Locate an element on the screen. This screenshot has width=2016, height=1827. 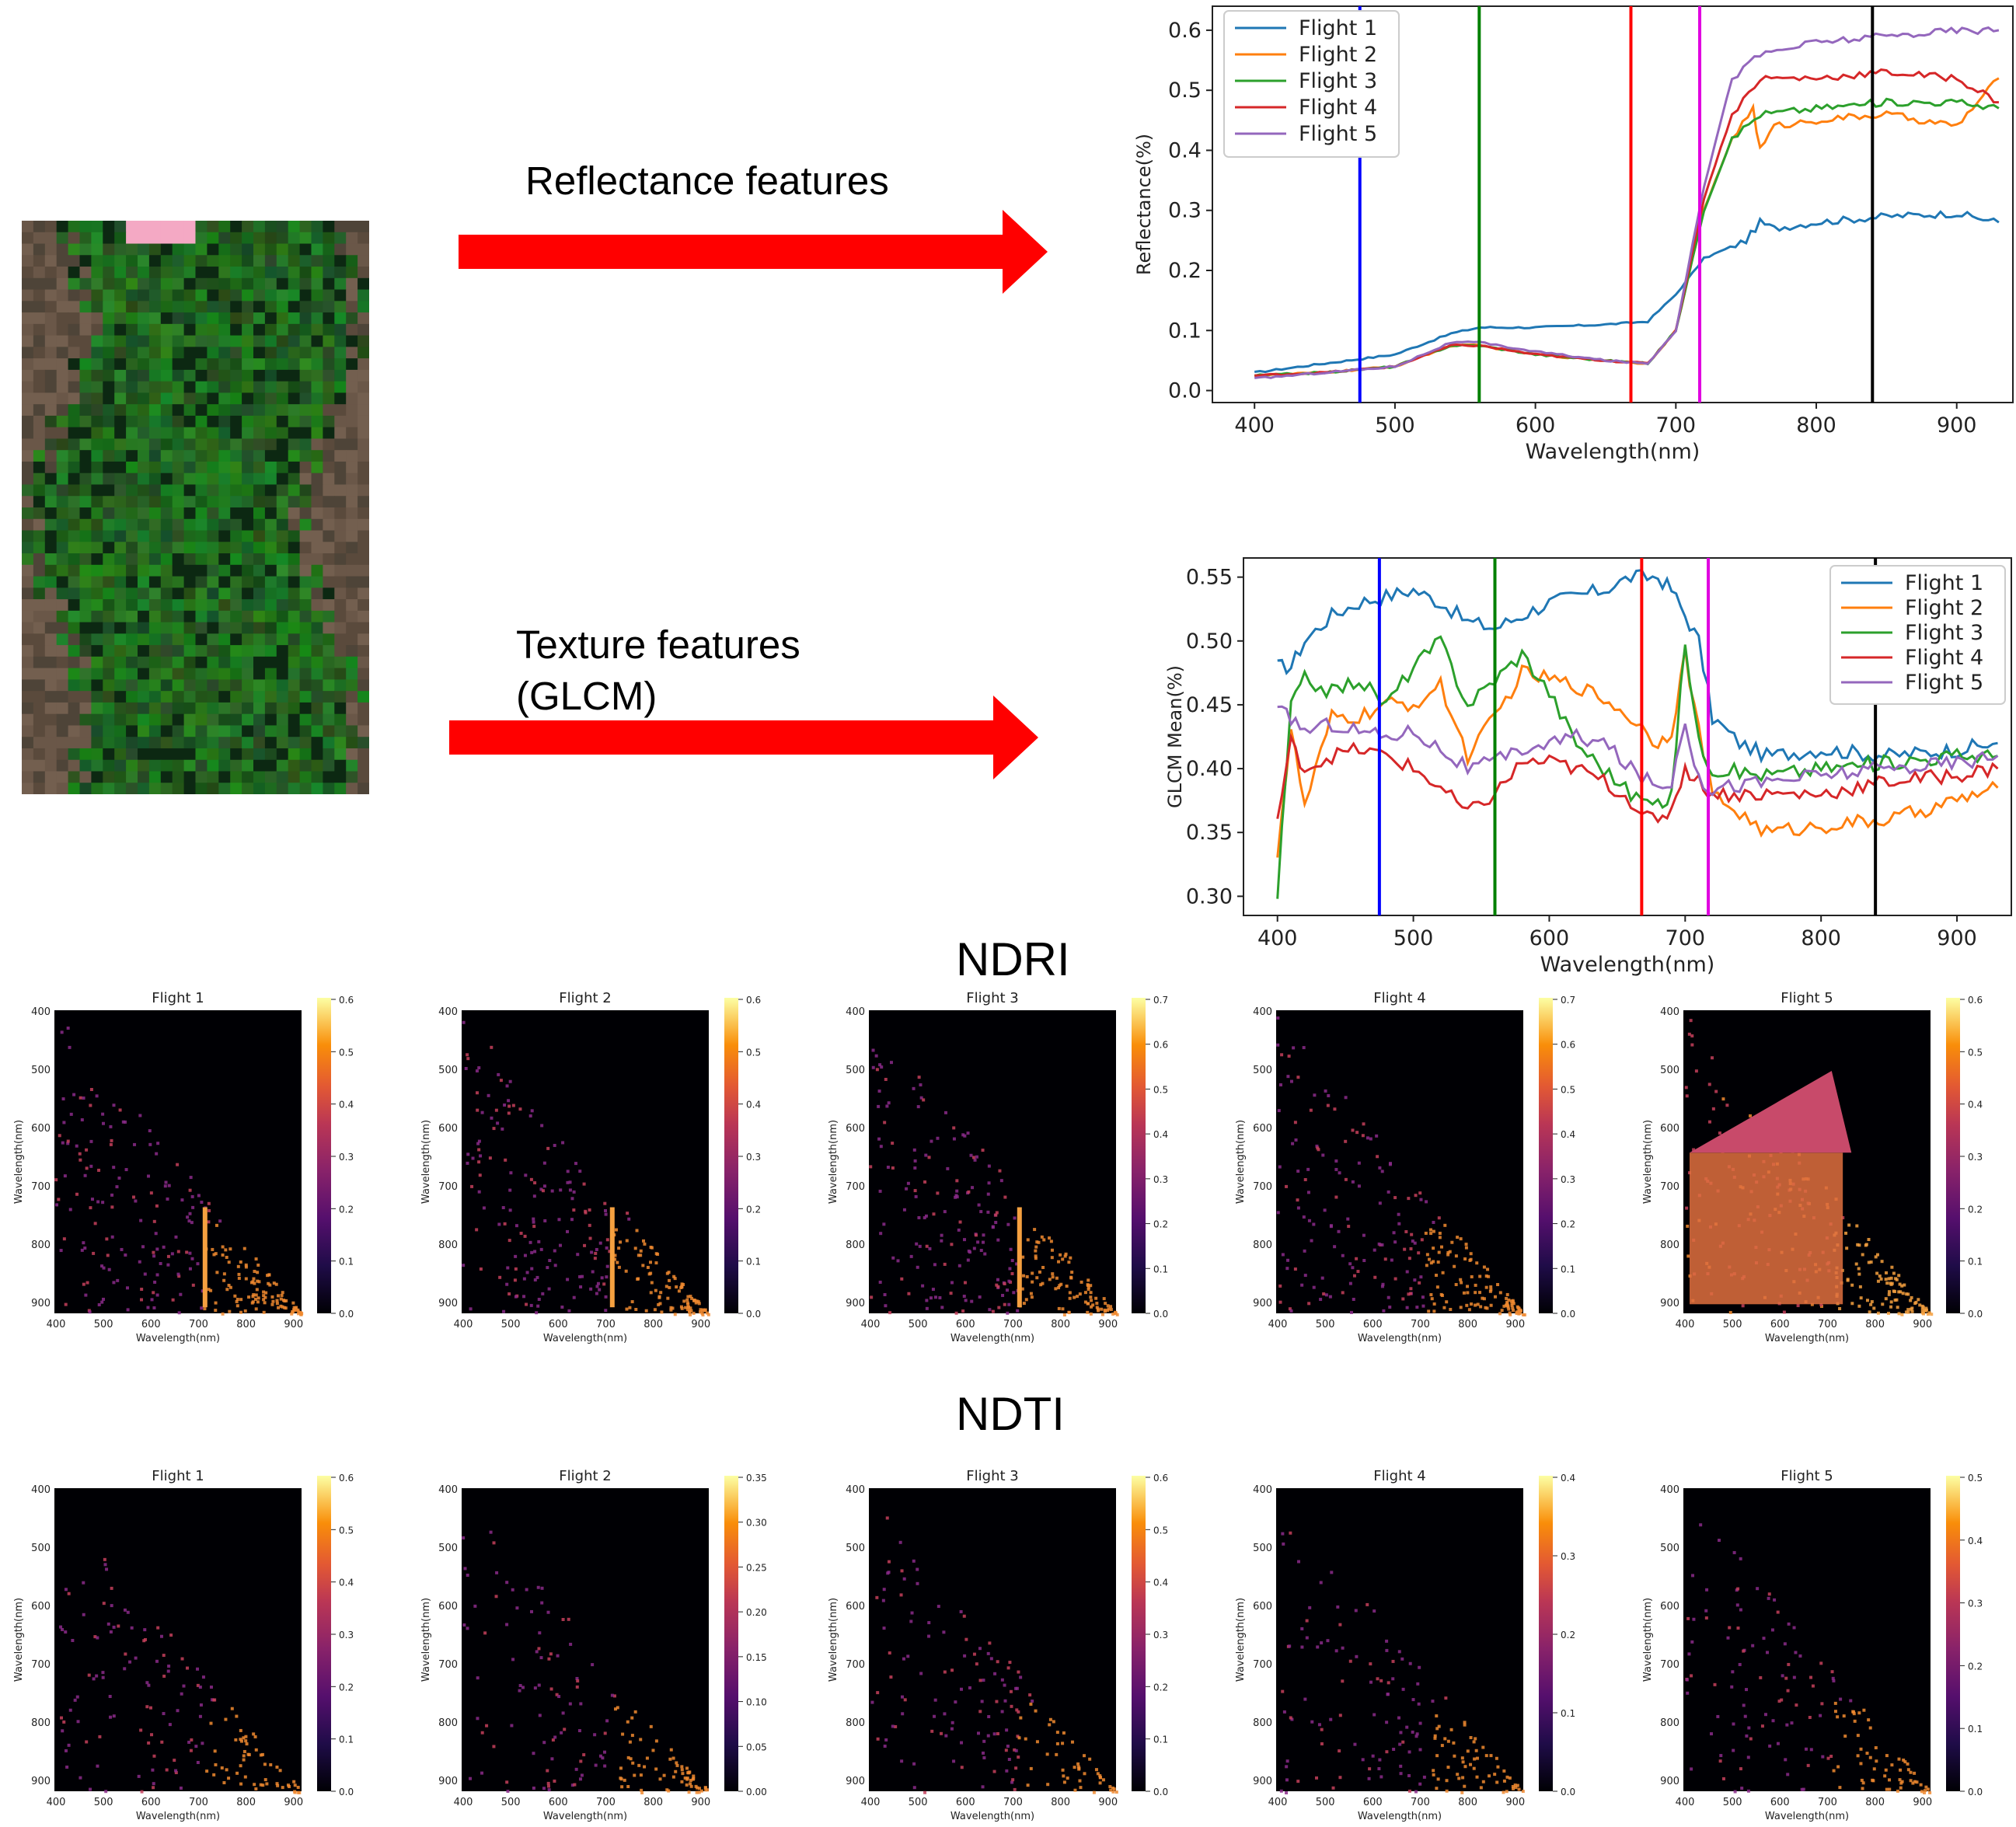
texture-features-label: Texture features is located at coordinates (658, 644).